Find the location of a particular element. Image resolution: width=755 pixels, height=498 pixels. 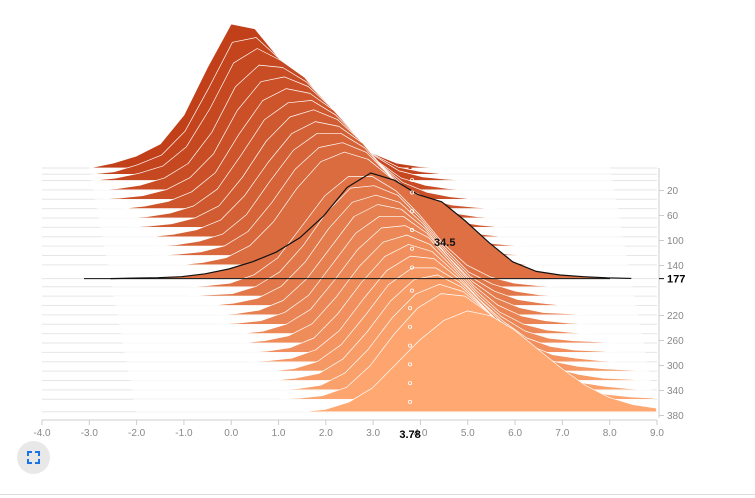

x-tick-label: -3.0 is located at coordinates (90, 433).